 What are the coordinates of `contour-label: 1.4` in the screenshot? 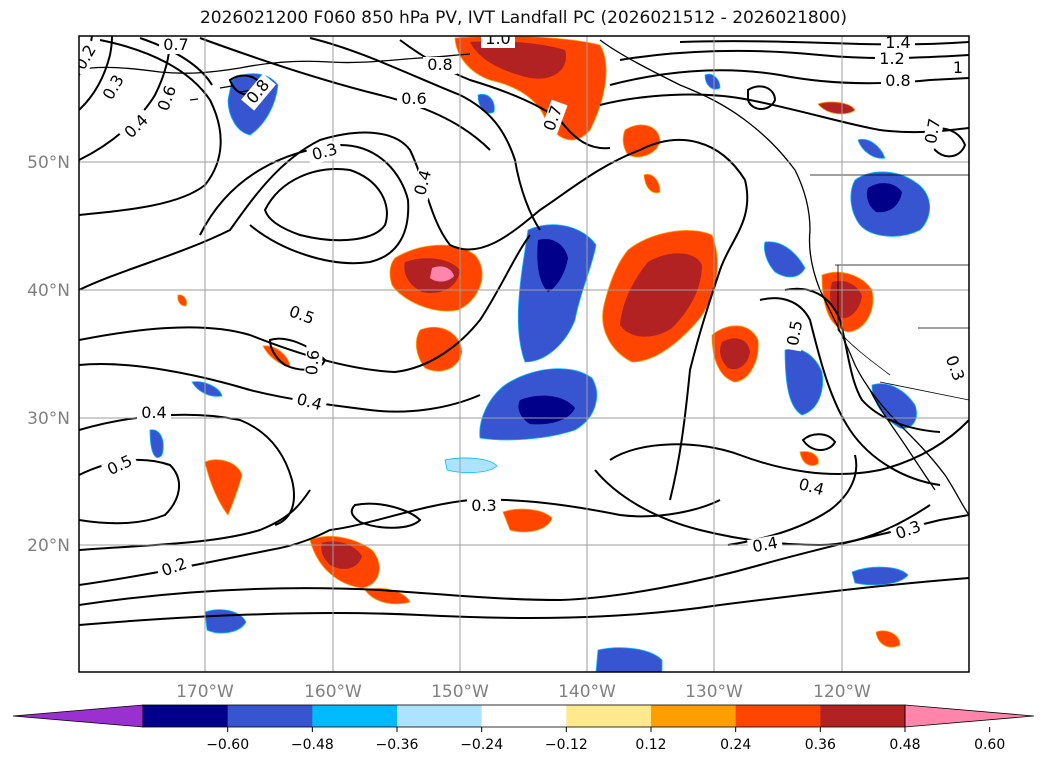 It's located at (897, 42).